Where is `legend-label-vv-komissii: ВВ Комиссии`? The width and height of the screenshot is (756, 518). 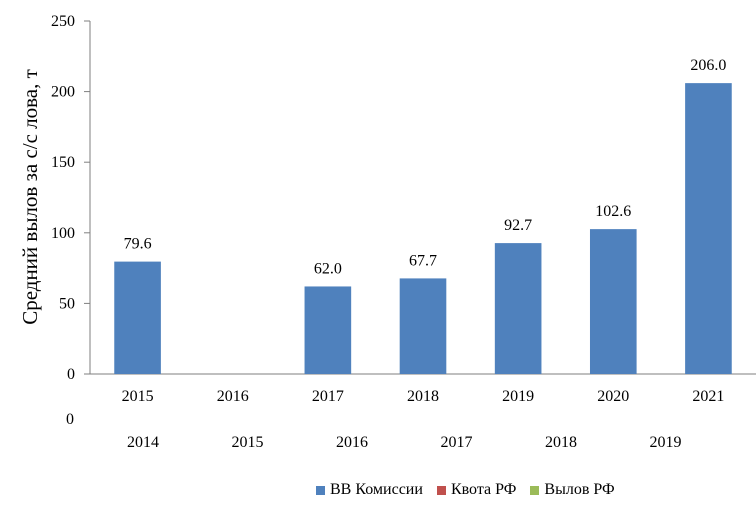
legend-label-vv-komissii: ВВ Комиссии is located at coordinates (376, 489).